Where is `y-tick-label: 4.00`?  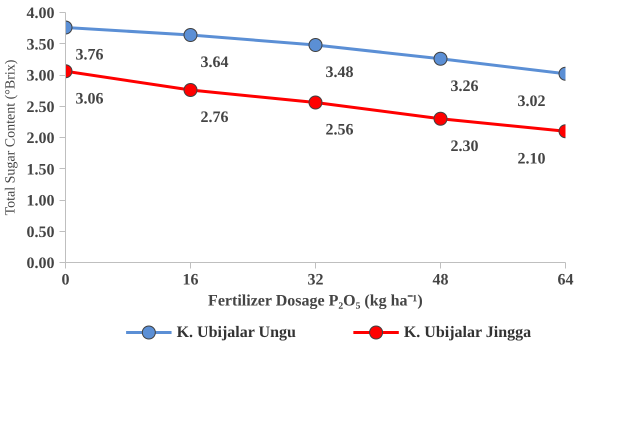 y-tick-label: 4.00 is located at coordinates (40, 13).